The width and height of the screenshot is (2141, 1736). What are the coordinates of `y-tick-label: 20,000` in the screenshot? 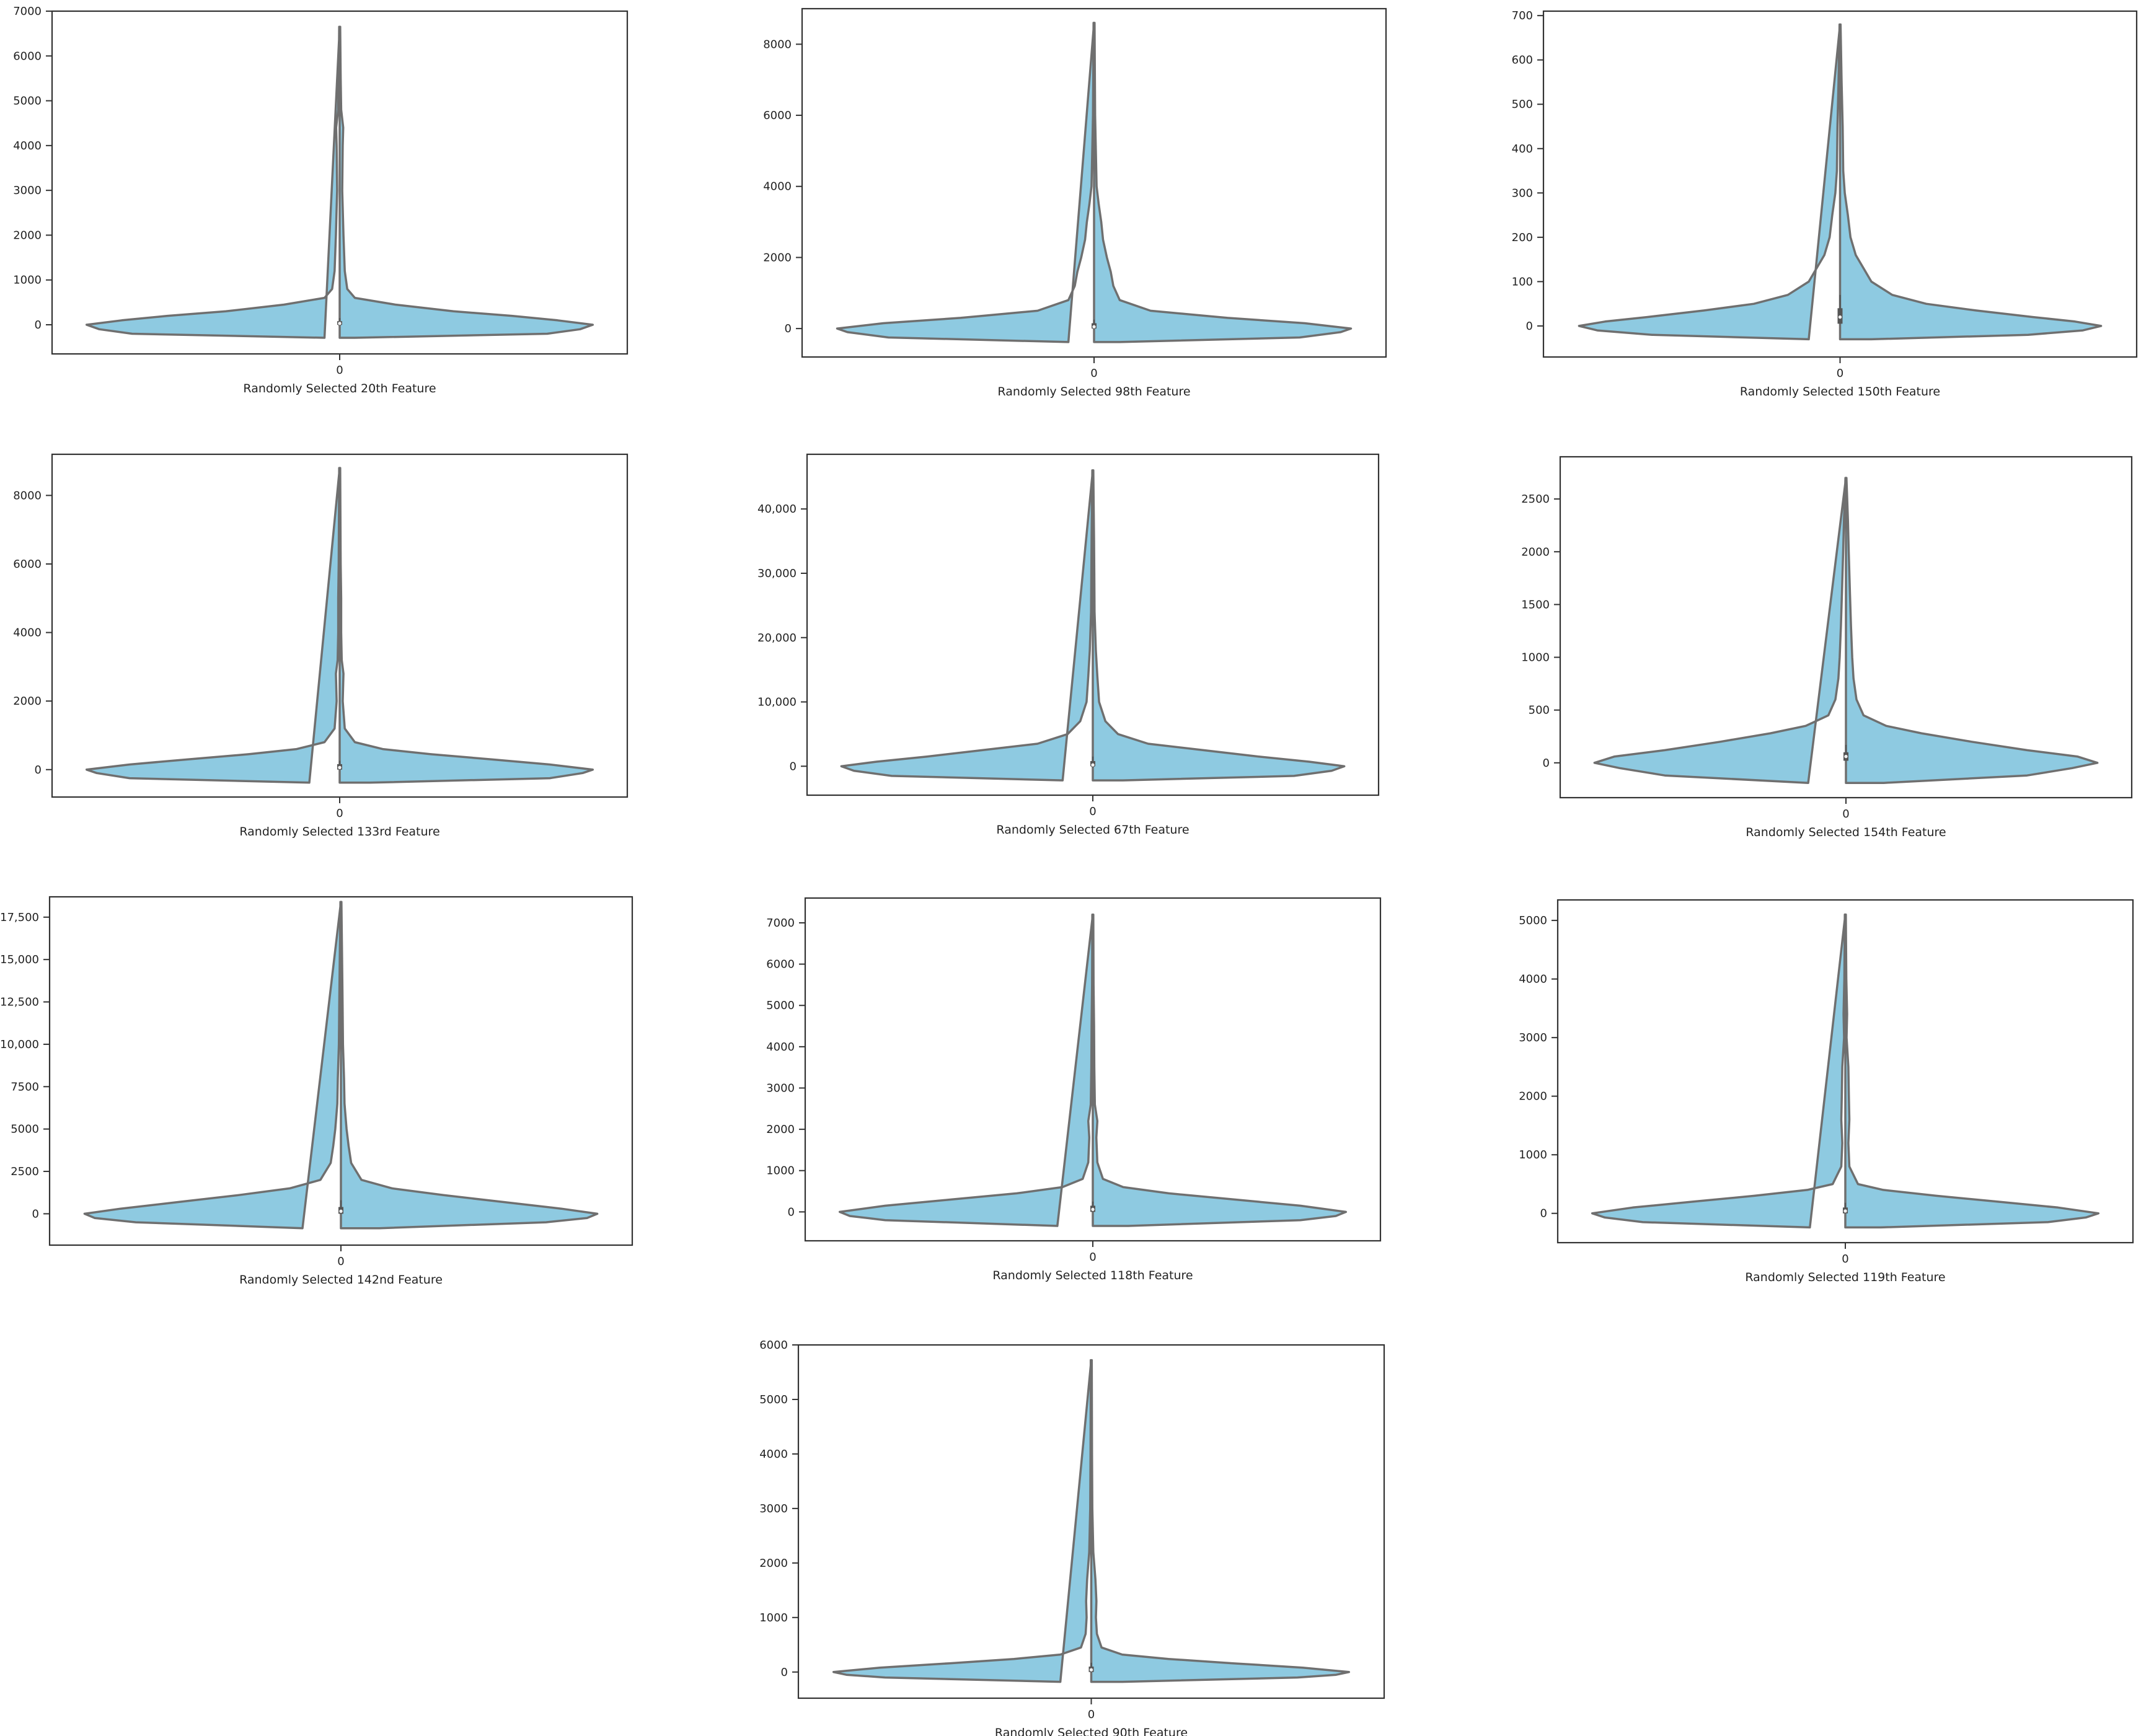 It's located at (777, 638).